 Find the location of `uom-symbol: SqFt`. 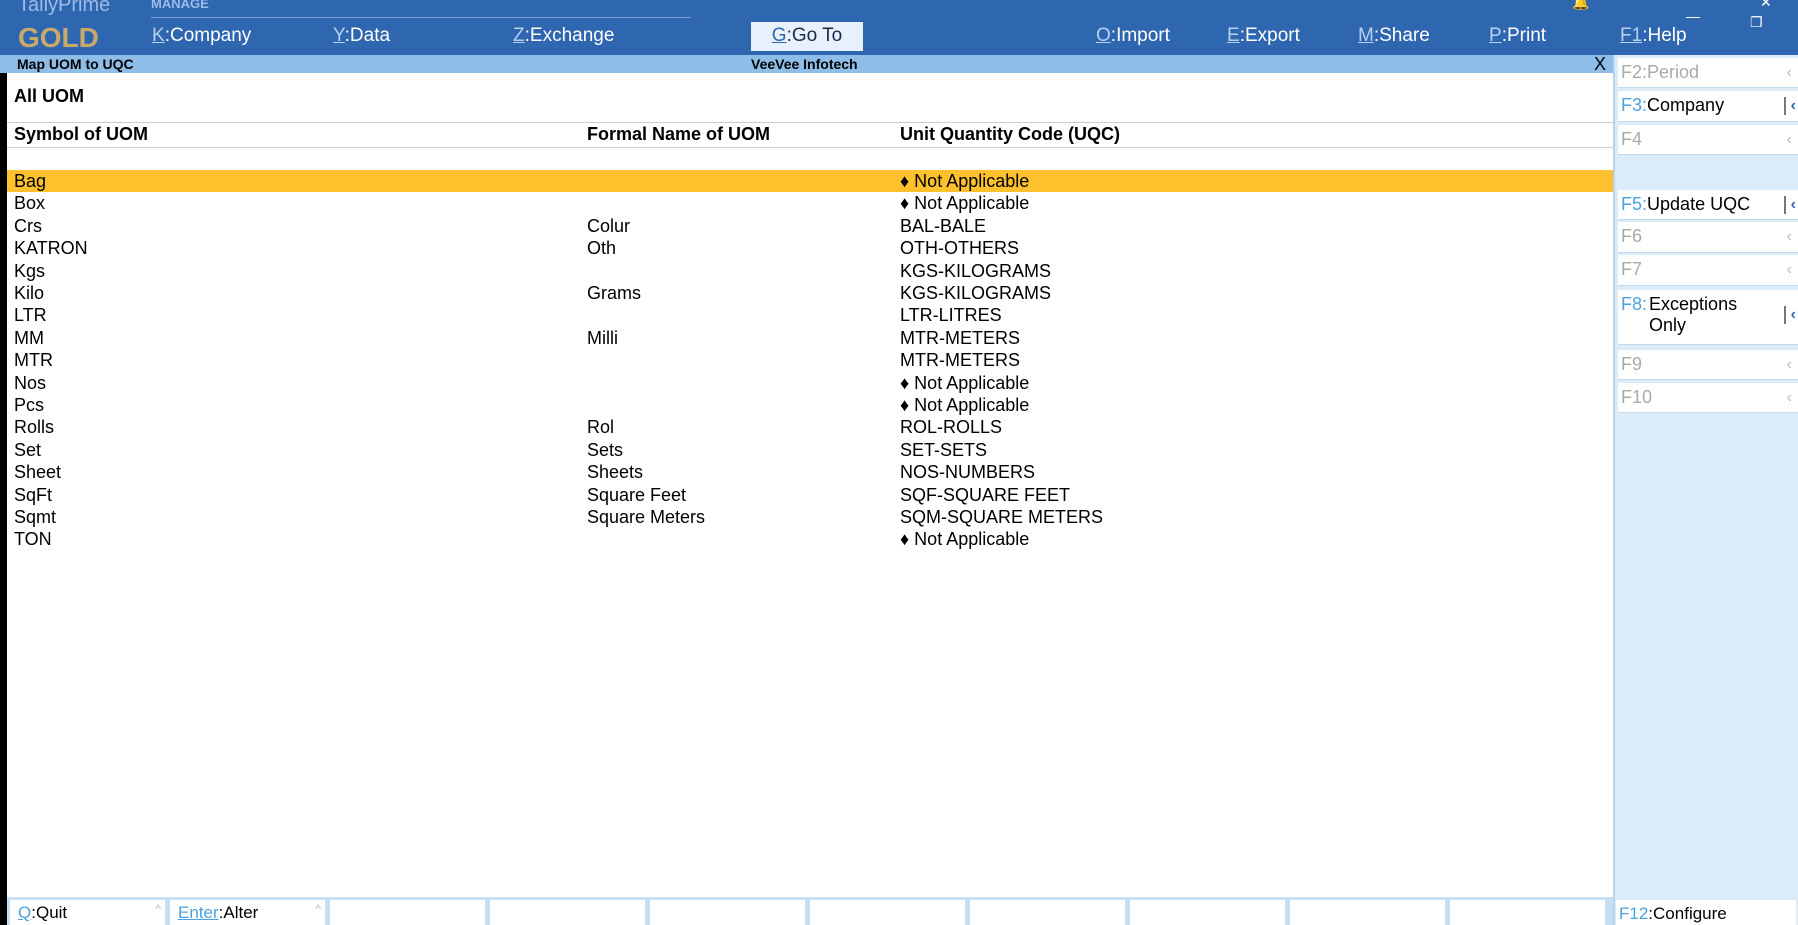

uom-symbol: SqFt is located at coordinates (33, 494).